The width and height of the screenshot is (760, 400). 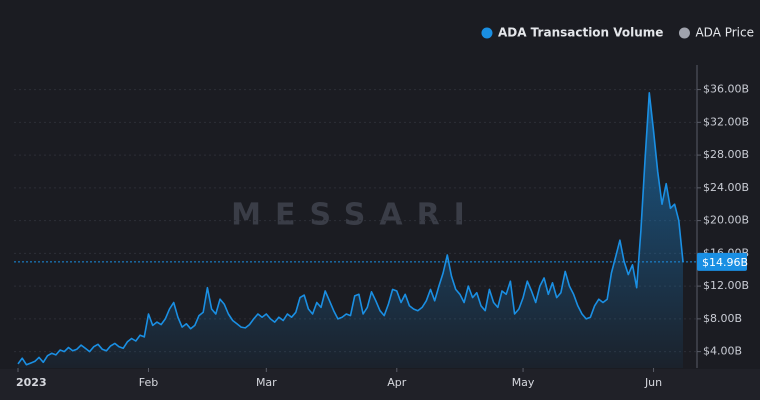 What do you see at coordinates (148, 382) in the screenshot?
I see `x-tick-label: Feb` at bounding box center [148, 382].